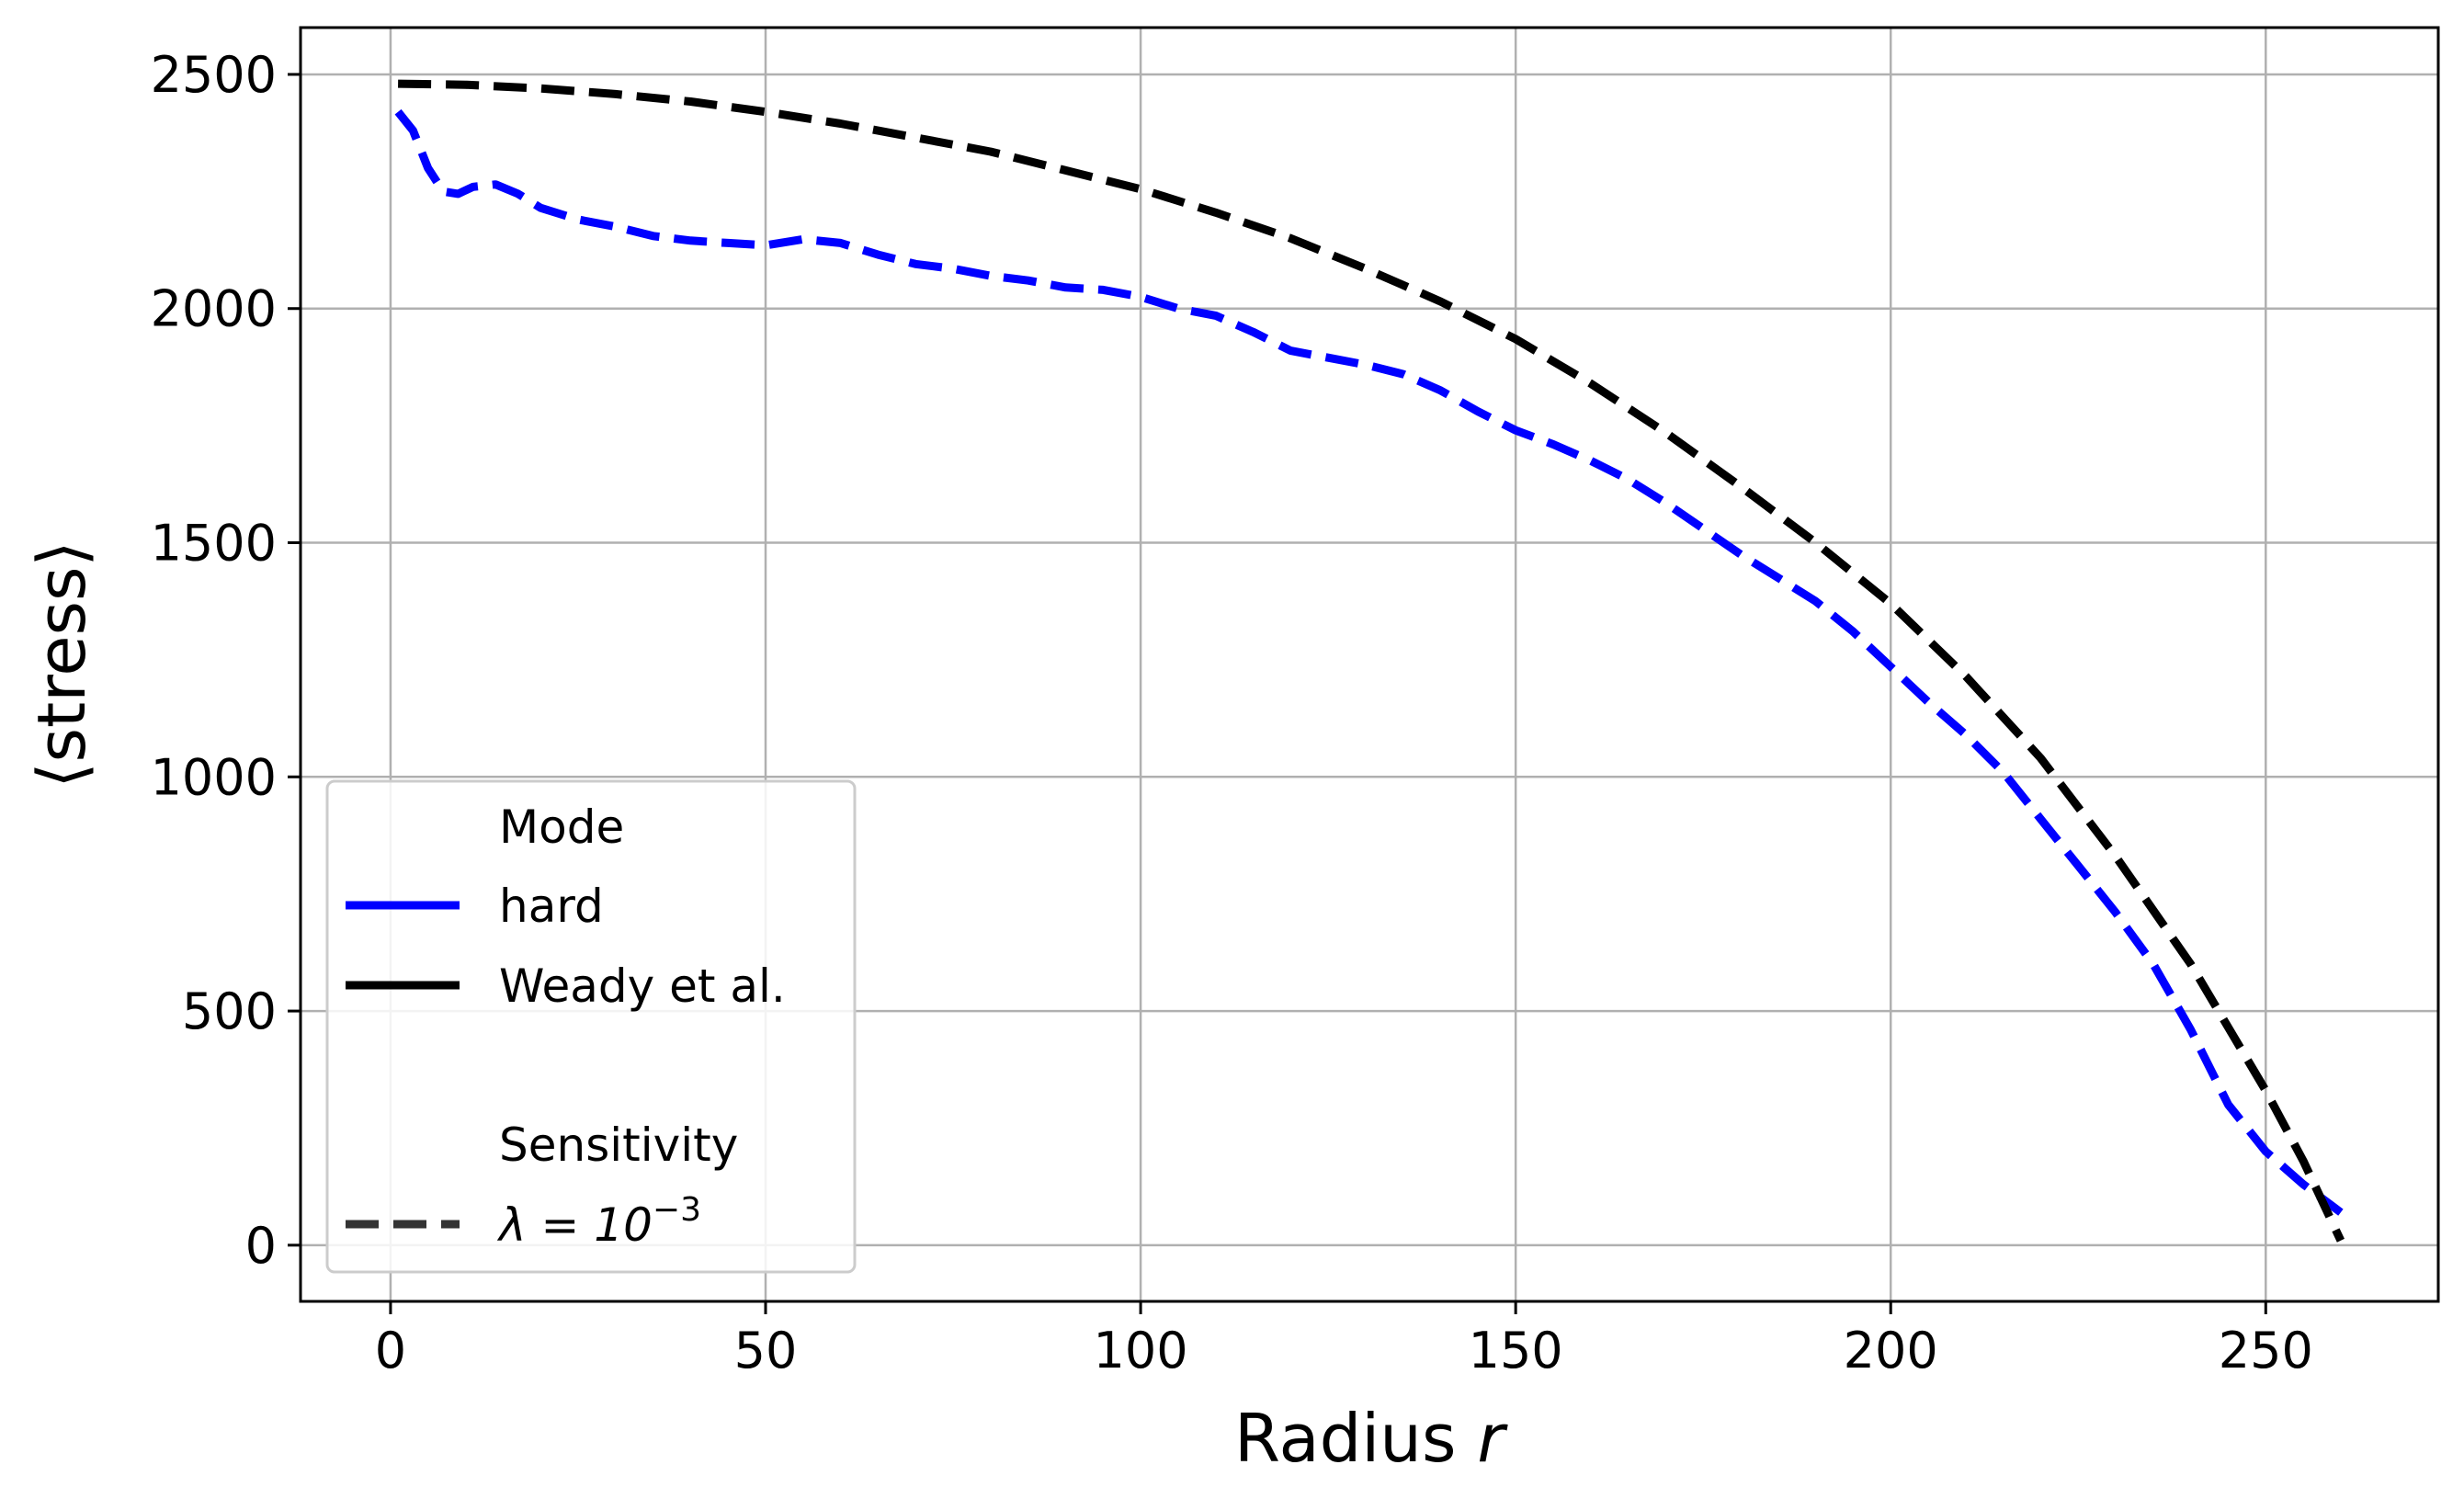  What do you see at coordinates (214, 309) in the screenshot?
I see `y-tick-label: 2000` at bounding box center [214, 309].